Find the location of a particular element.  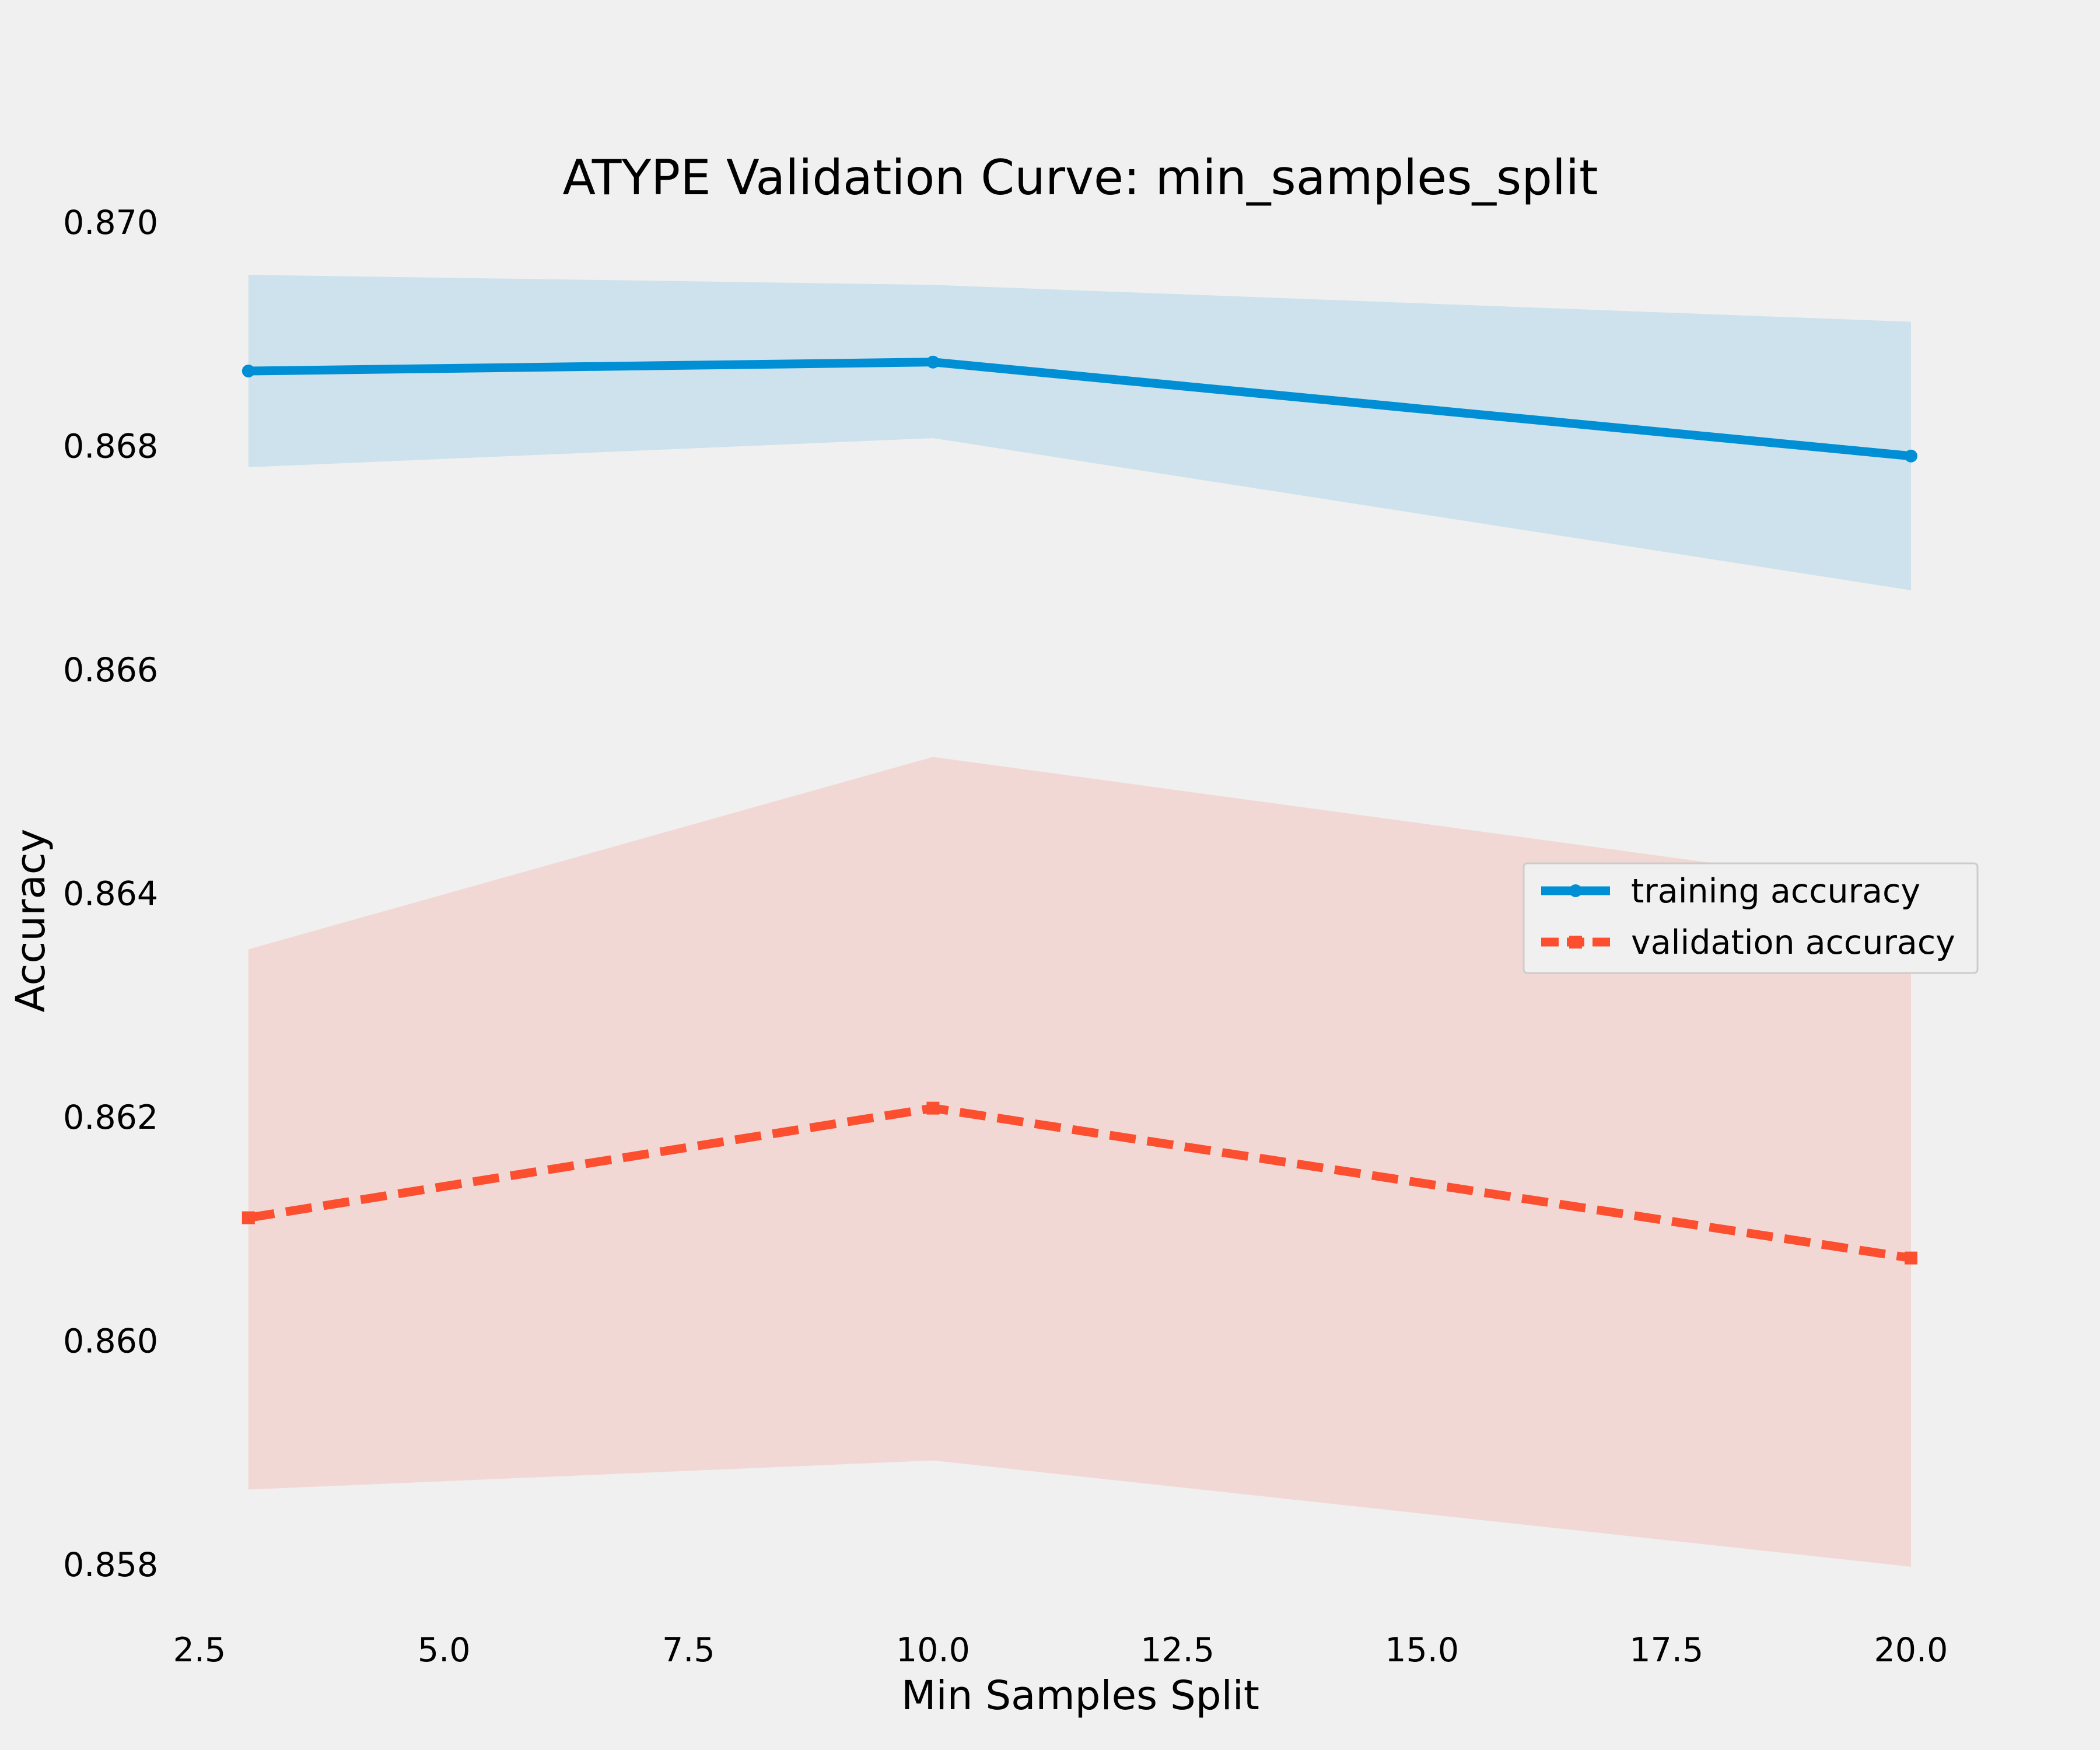

y-axis-ticks: 0.858 0.860 0.862 0.864 0.866 0.868 0.870 is located at coordinates (110, 894).